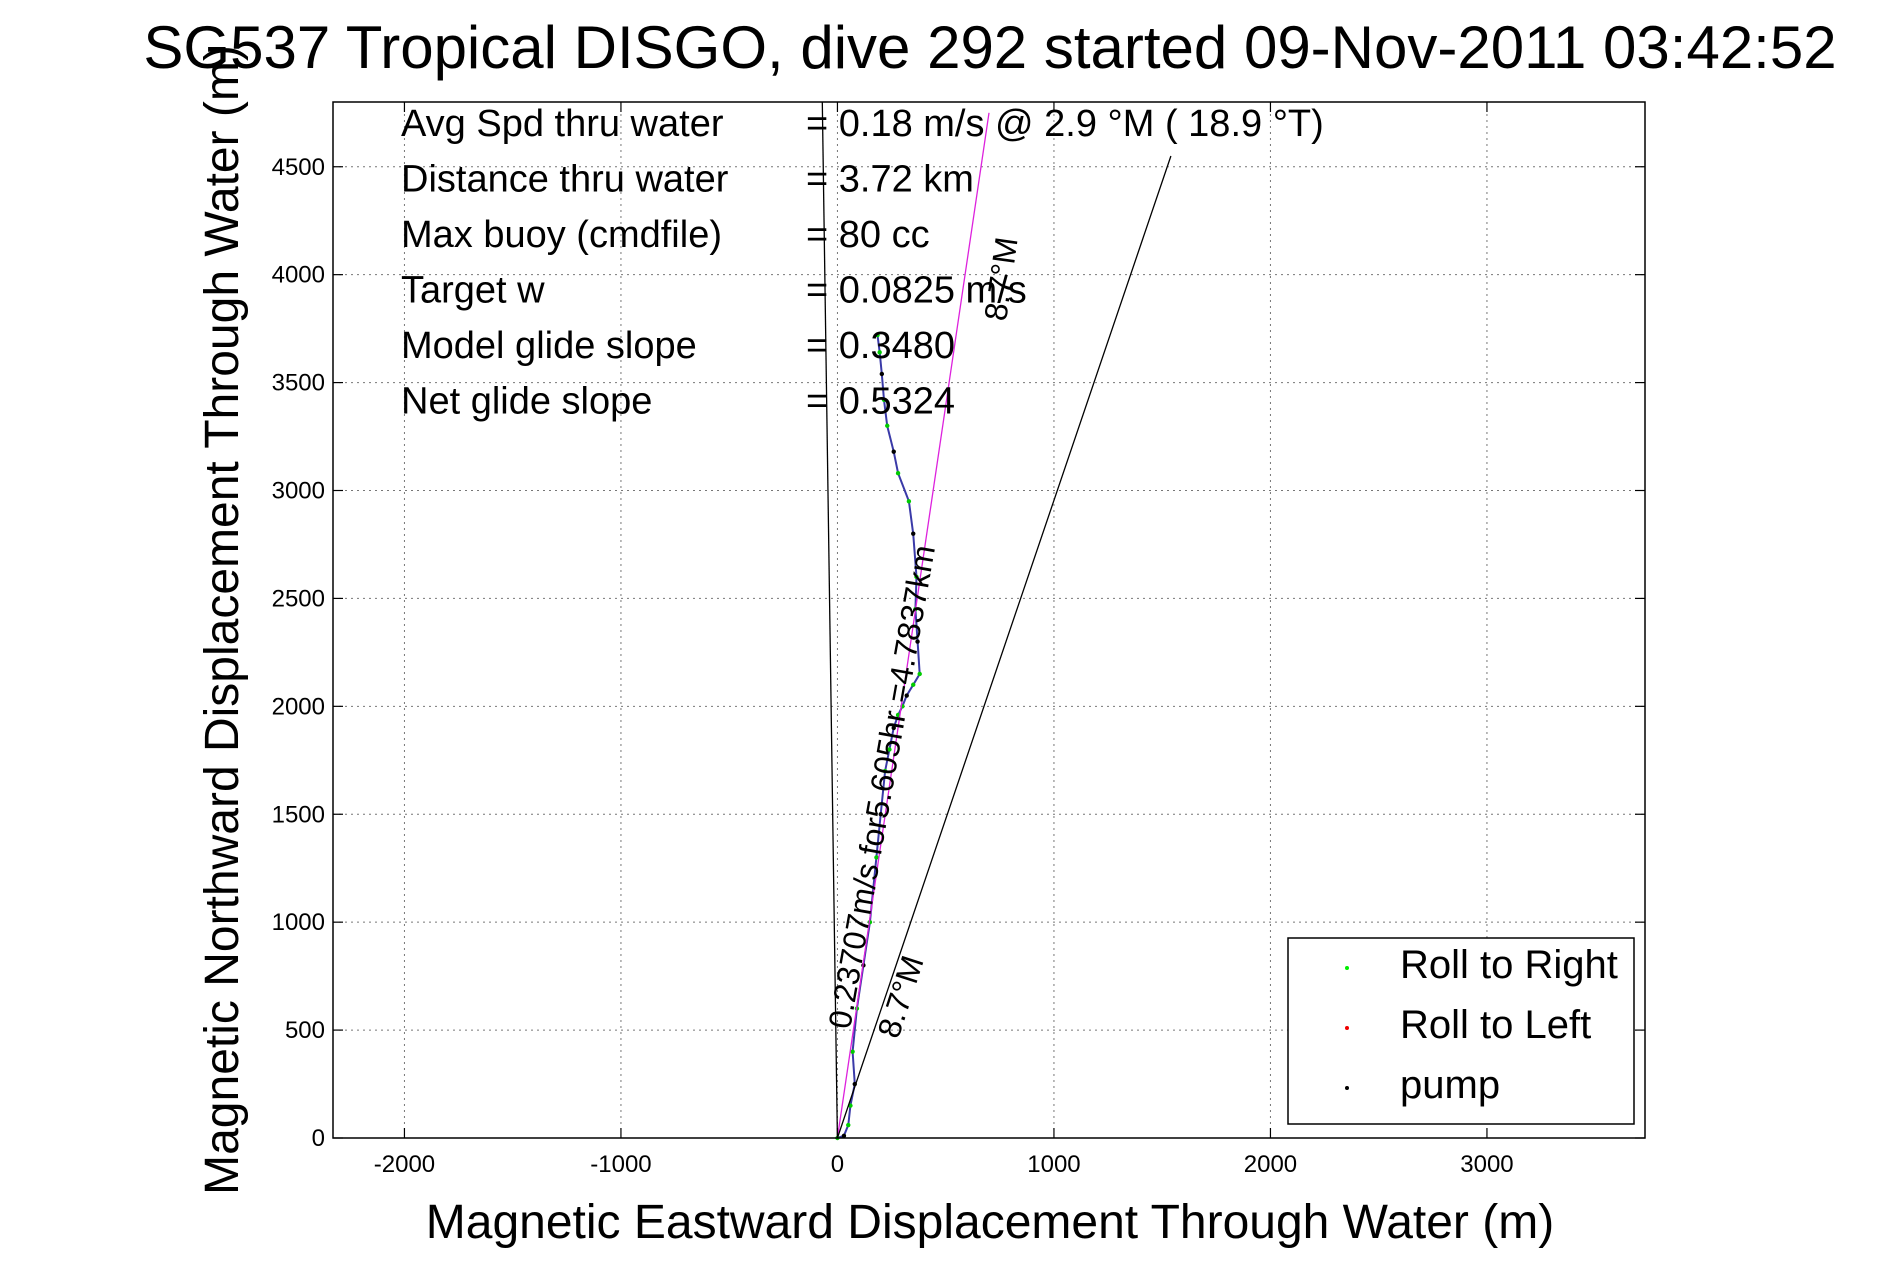 This screenshot has width=1891, height=1262. I want to click on y-tick-label: 3000, so click(298, 491).